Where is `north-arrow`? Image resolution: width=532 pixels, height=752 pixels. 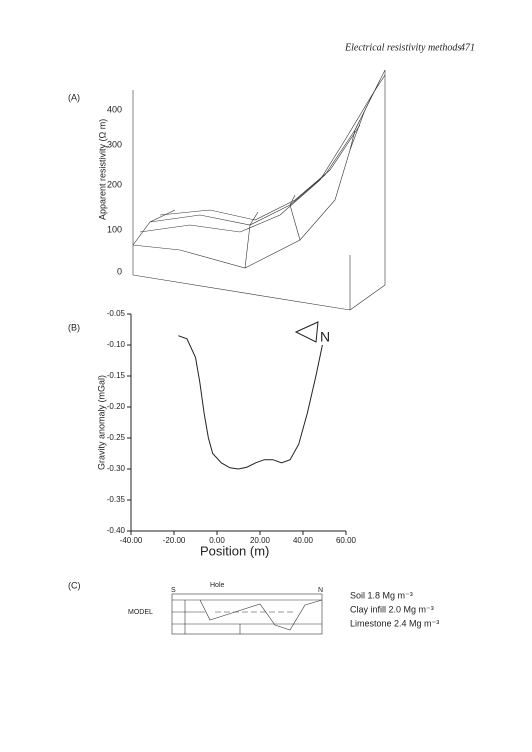
north-arrow is located at coordinates (306, 332).